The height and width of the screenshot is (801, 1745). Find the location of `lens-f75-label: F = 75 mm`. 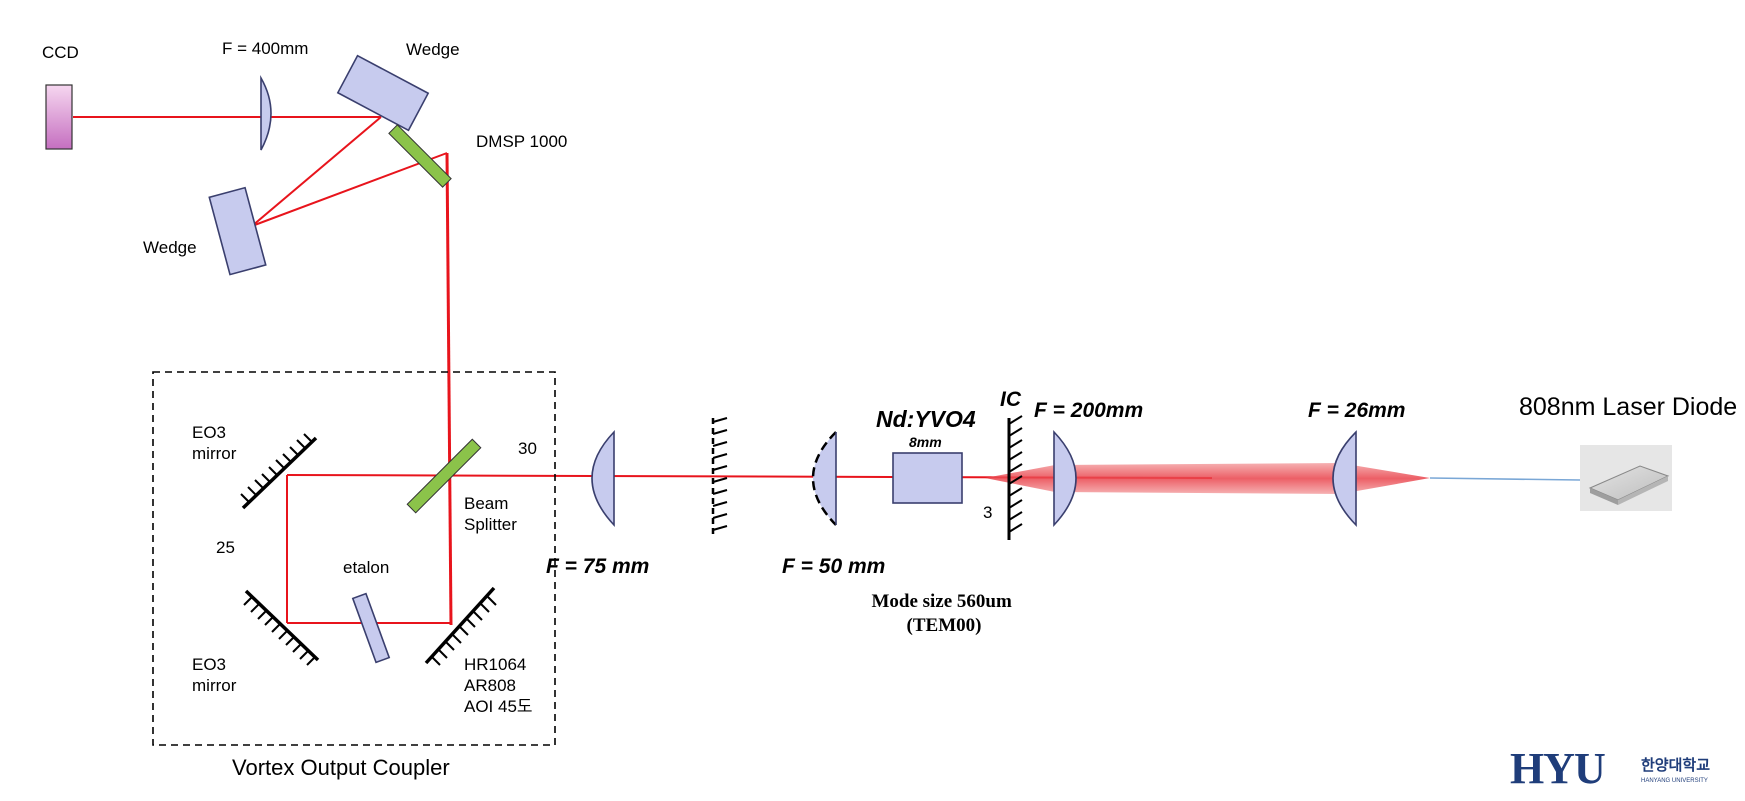

lens-f75-label: F = 75 mm is located at coordinates (597, 566).